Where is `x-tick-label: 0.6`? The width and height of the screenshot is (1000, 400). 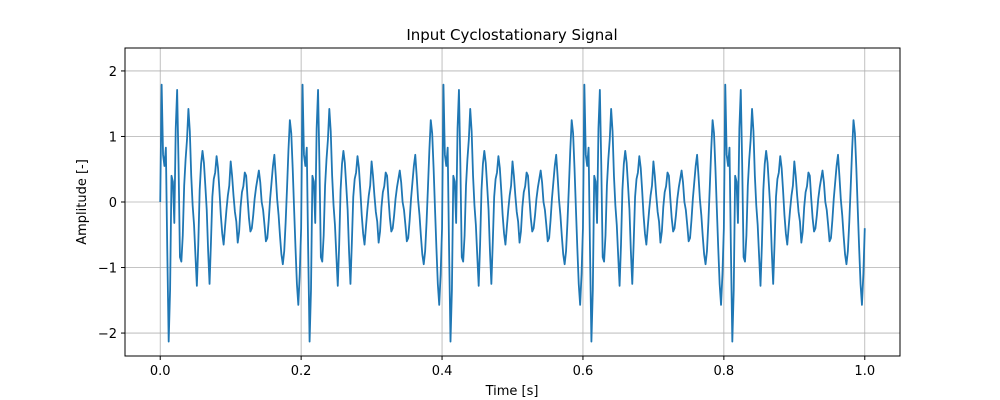
x-tick-label: 0.6 is located at coordinates (583, 371).